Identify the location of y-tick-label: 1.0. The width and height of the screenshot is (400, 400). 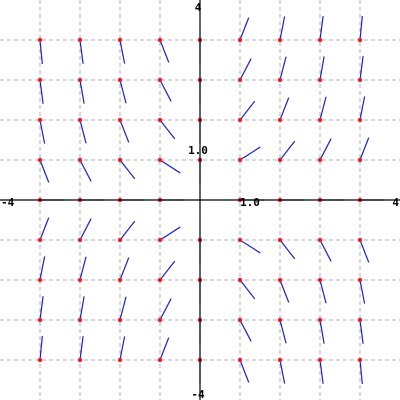
(198, 150).